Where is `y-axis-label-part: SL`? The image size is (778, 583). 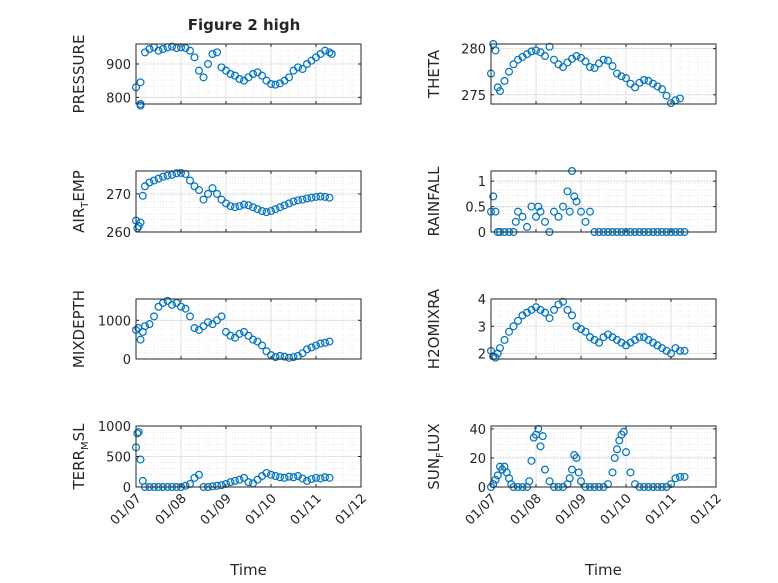 y-axis-label-part: SL is located at coordinates (79, 432).